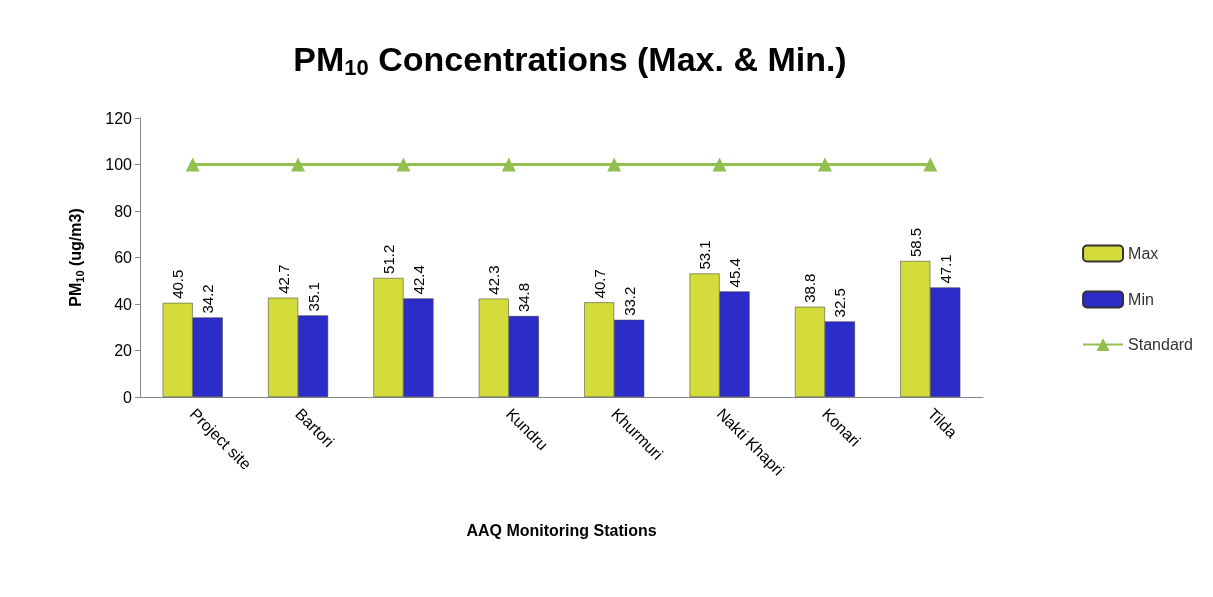  Describe the element at coordinates (1160, 344) in the screenshot. I see `legend-label: Standard` at that location.